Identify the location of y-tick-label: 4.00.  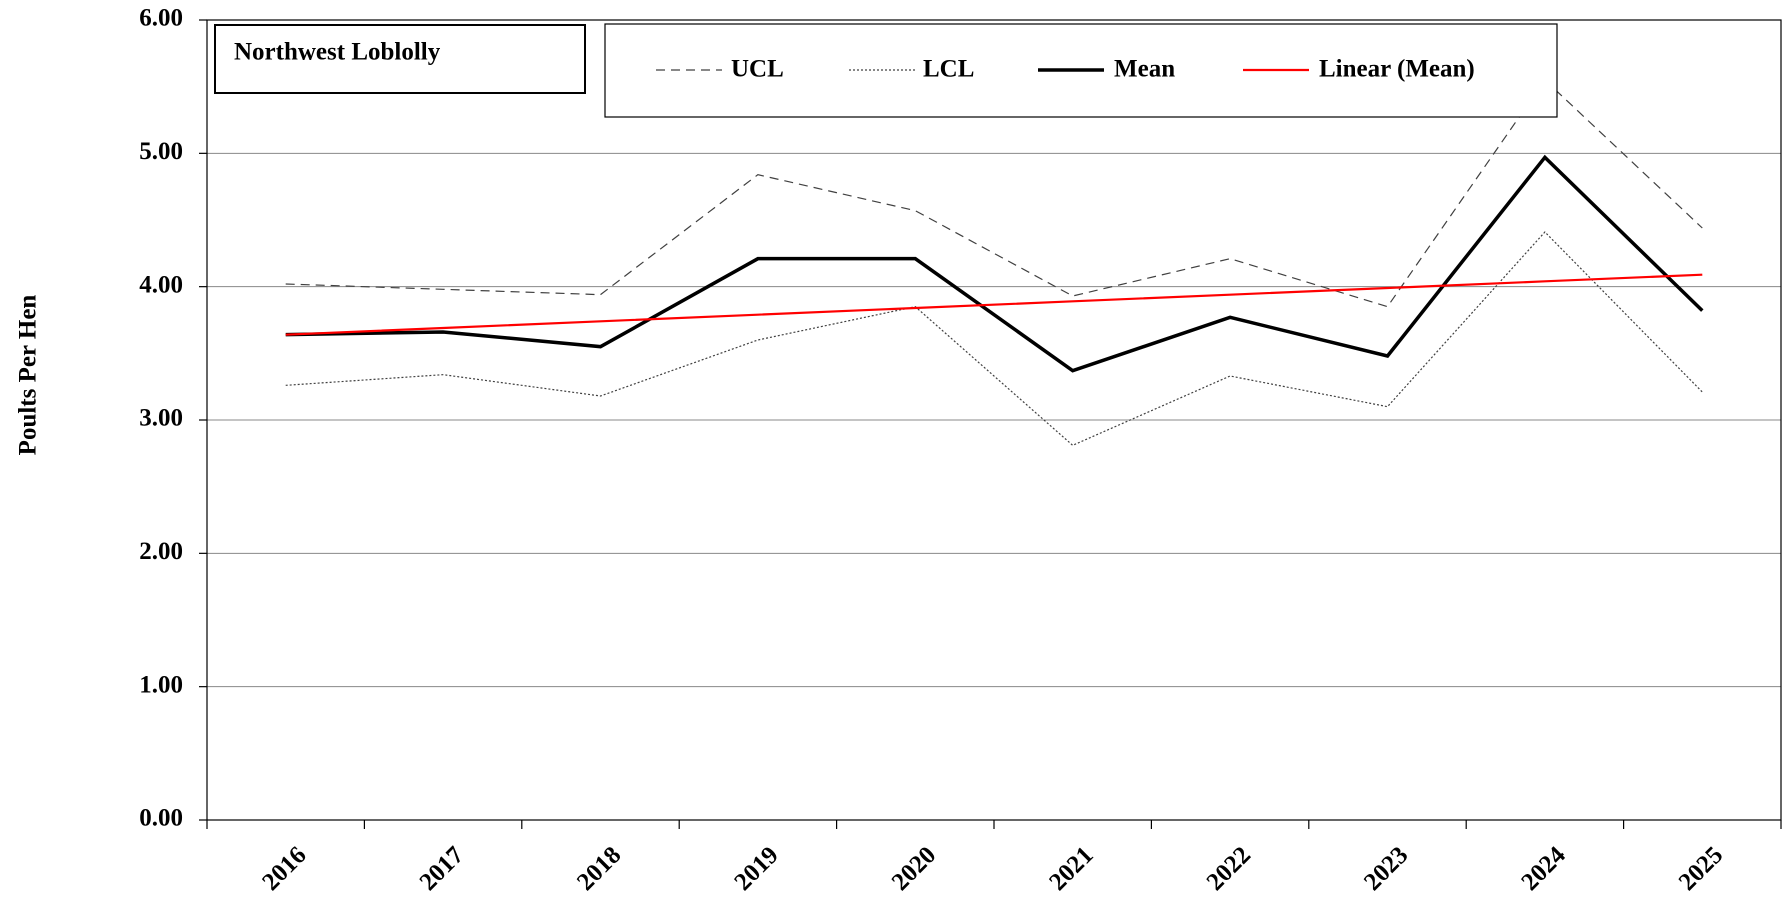
(161, 284).